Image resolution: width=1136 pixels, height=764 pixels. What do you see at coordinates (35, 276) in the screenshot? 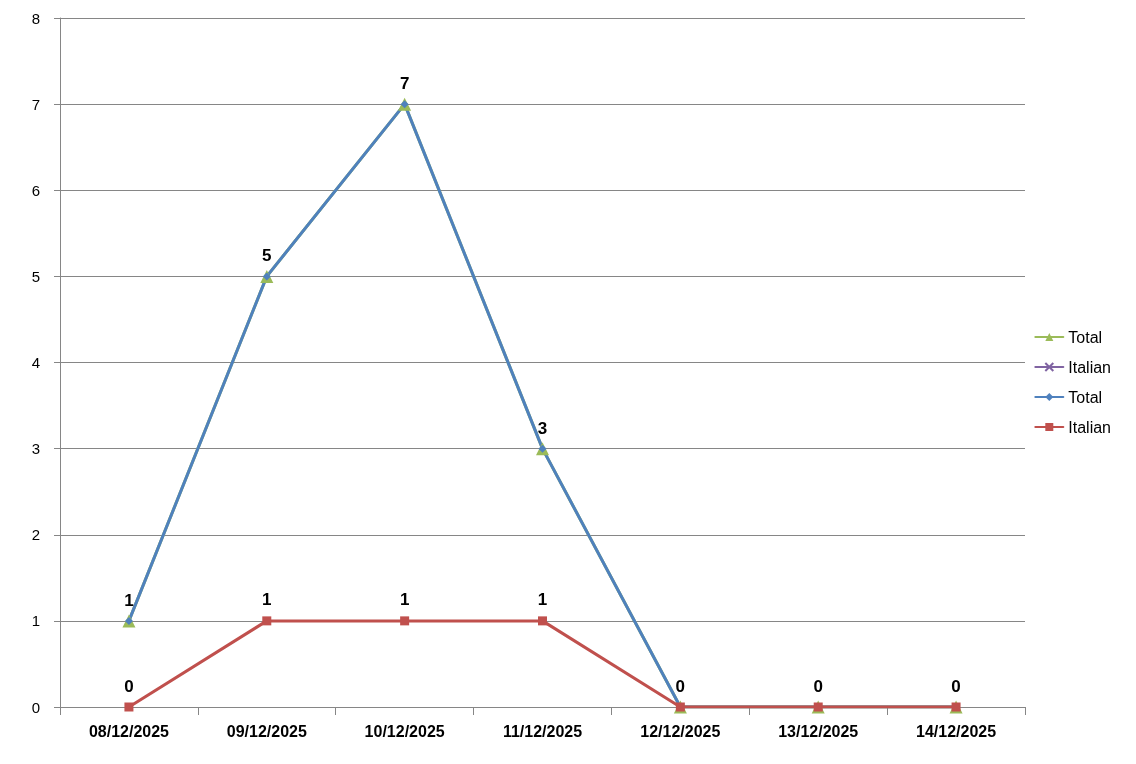
I see `y-tick-label: 5` at bounding box center [35, 276].